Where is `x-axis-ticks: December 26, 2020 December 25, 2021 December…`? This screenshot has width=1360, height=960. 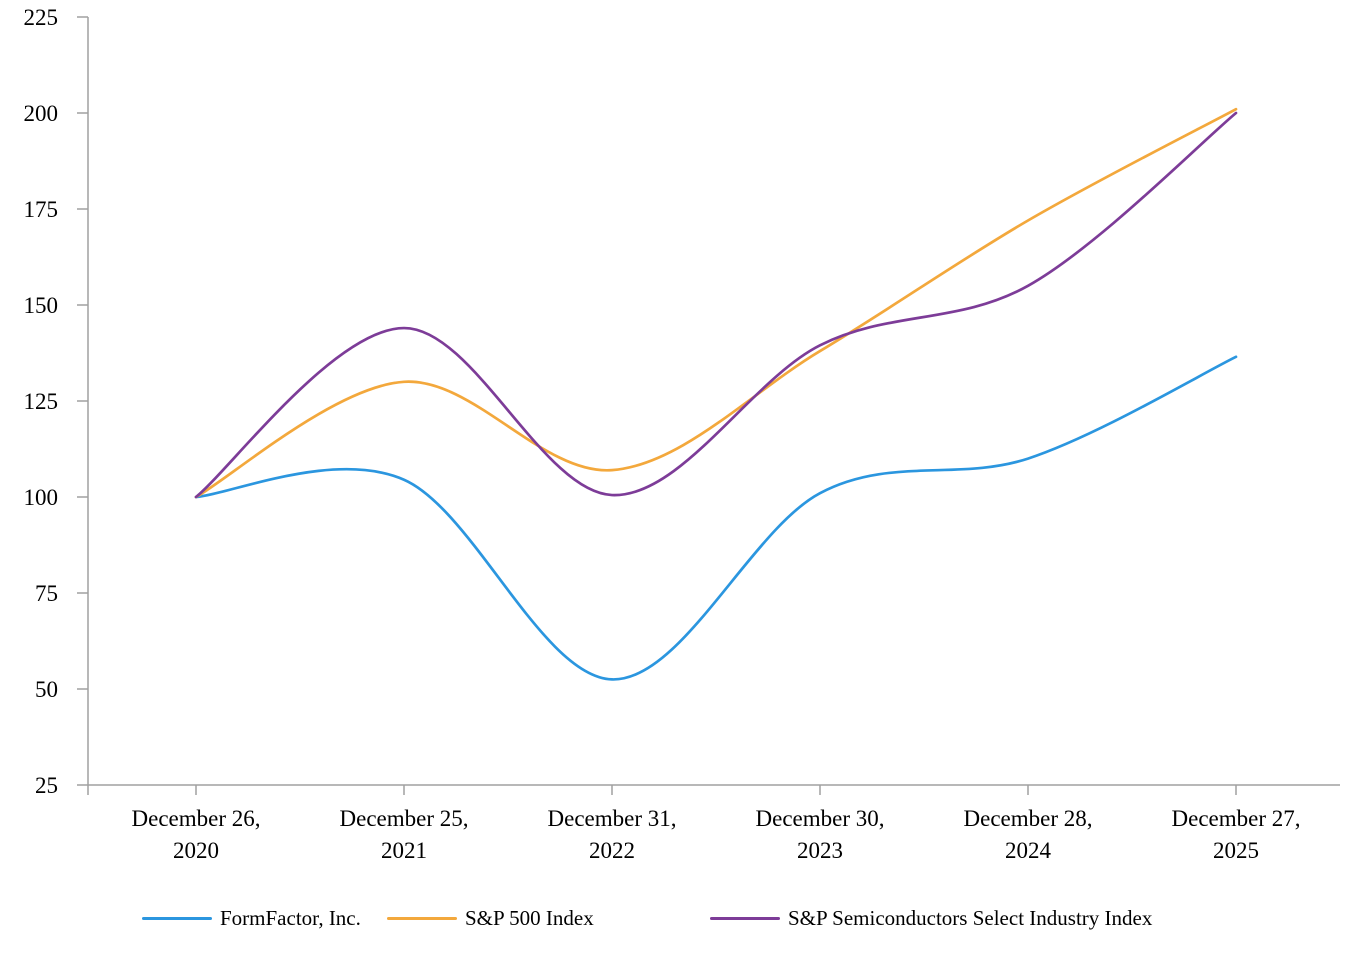 x-axis-ticks: December 26, 2020 December 25, 2021 December… is located at coordinates (716, 824).